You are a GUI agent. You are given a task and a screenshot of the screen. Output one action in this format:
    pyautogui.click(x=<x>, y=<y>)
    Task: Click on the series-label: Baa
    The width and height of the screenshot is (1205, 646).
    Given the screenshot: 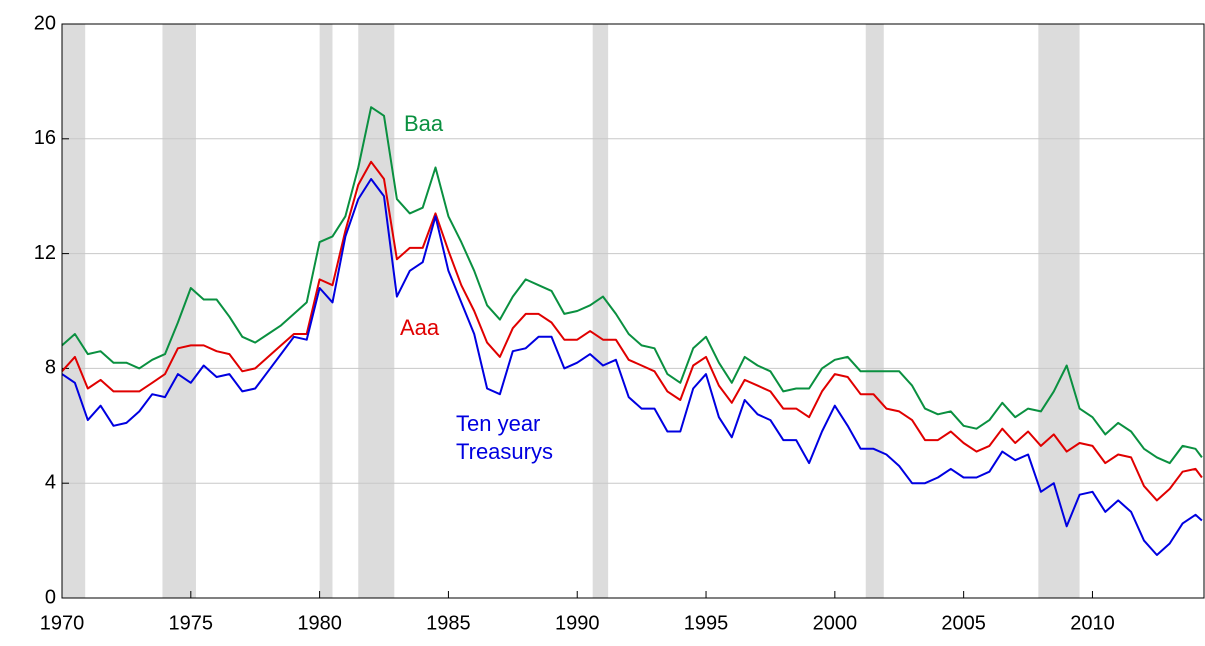 What is the action you would take?
    pyautogui.click(x=424, y=123)
    